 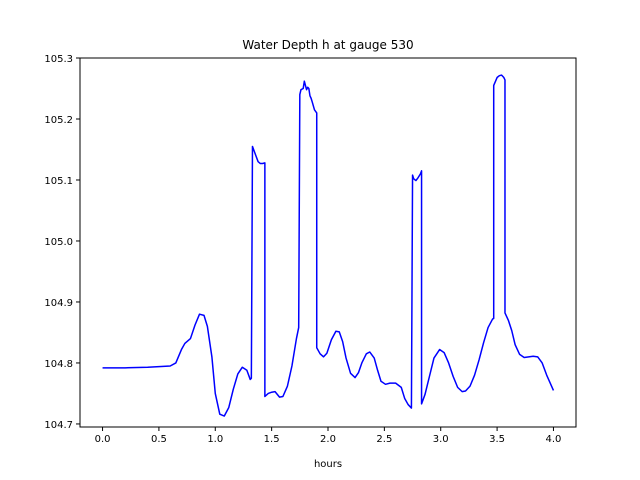 What do you see at coordinates (384, 439) in the screenshot?
I see `x-tick-label: 2.5` at bounding box center [384, 439].